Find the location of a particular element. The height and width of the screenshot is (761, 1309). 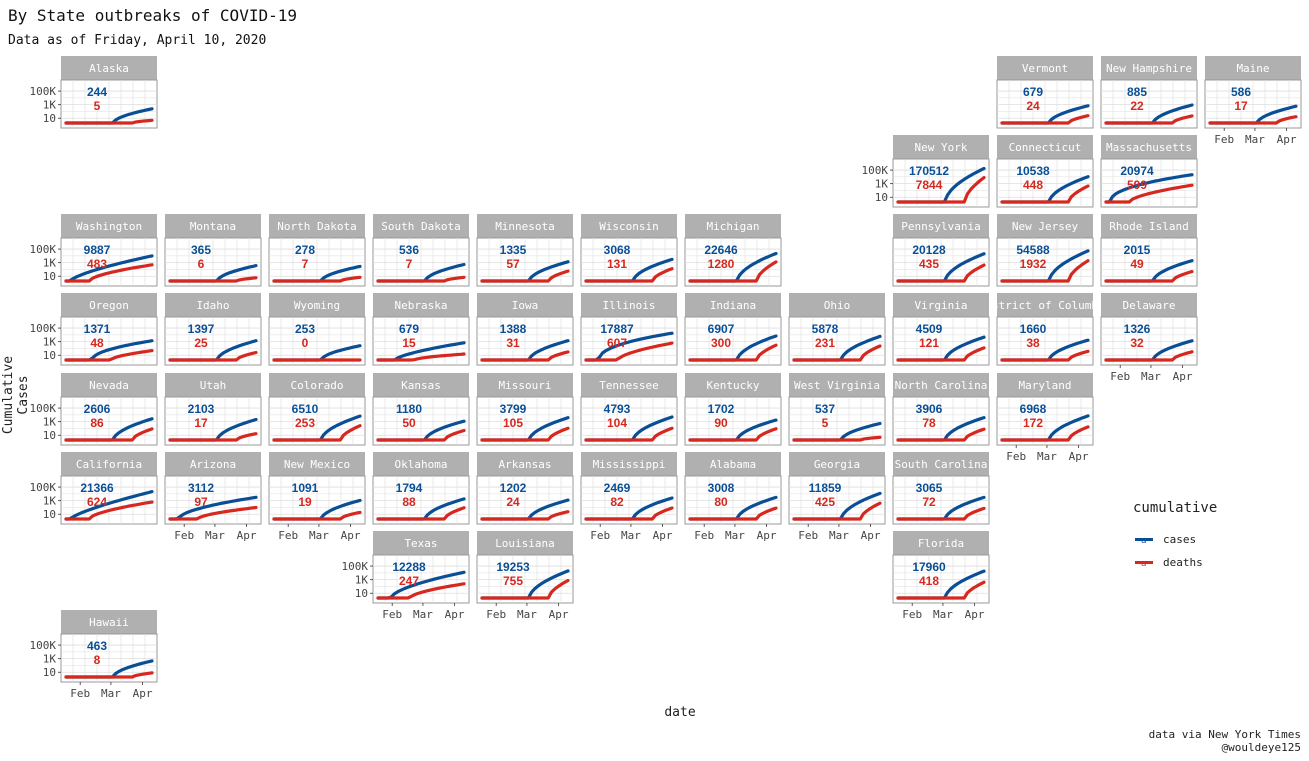

deaths-value-label: 97 is located at coordinates (201, 502).